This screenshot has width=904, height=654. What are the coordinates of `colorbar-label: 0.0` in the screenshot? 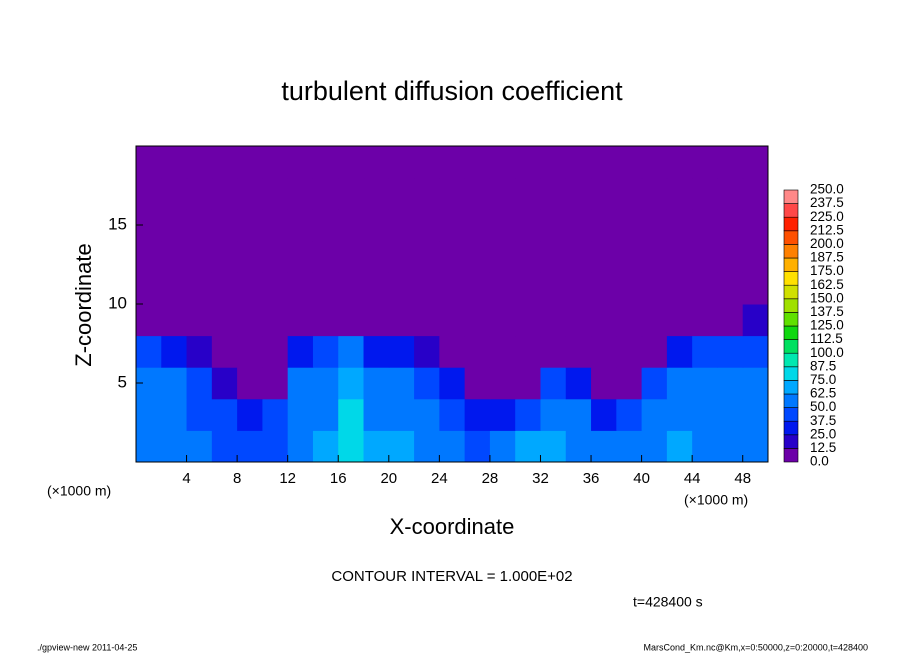 It's located at (819, 461).